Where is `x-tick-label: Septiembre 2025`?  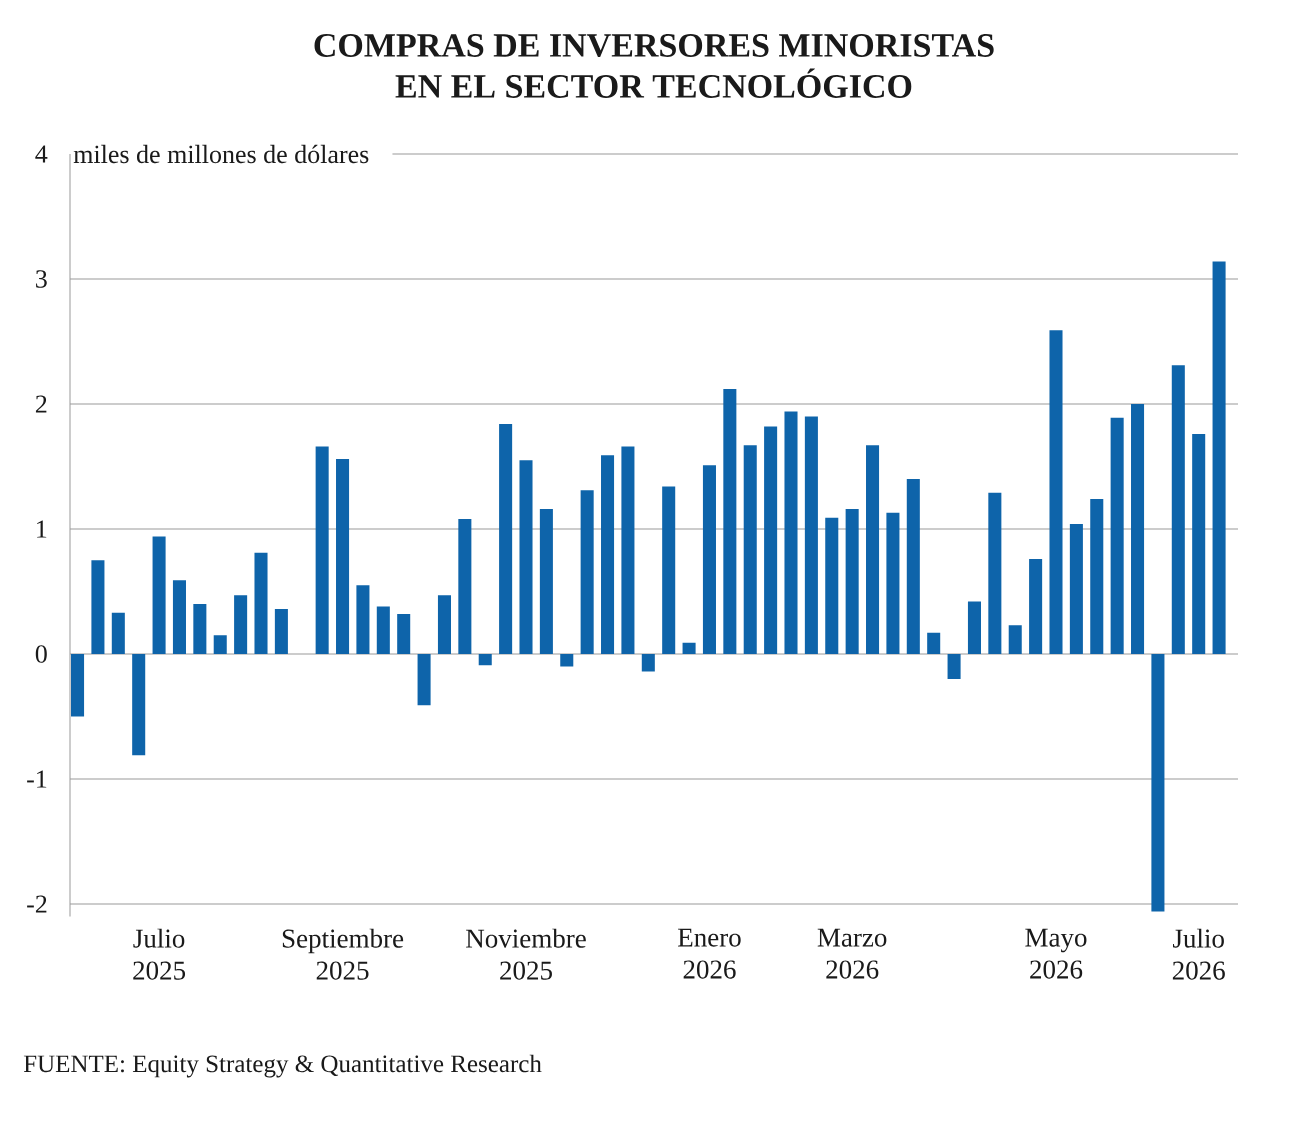
x-tick-label: Septiembre 2025 is located at coordinates (343, 954).